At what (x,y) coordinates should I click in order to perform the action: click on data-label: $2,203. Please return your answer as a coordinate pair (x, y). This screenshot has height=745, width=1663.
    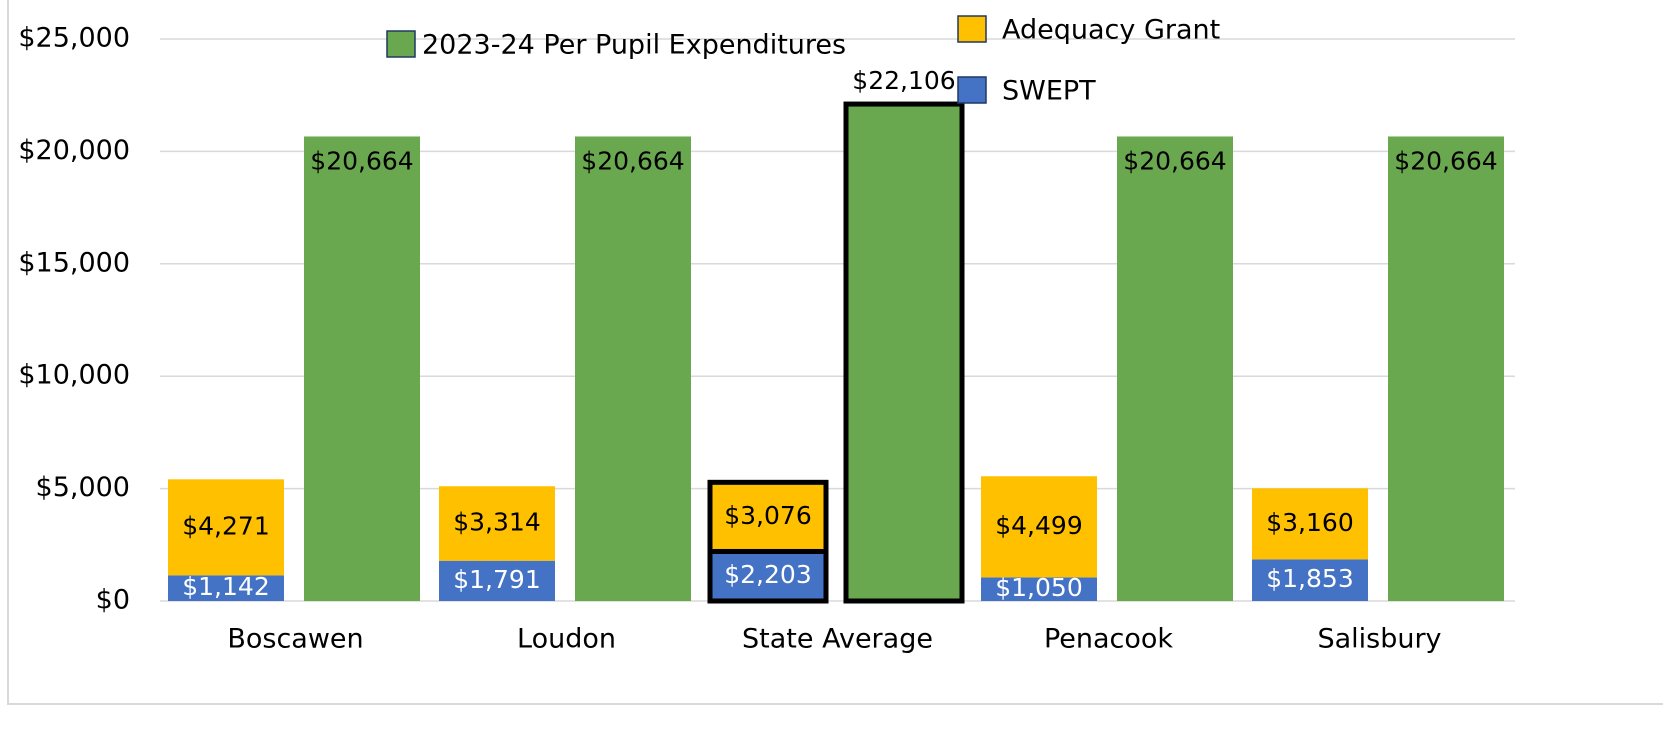
    Looking at the image, I should click on (767, 574).